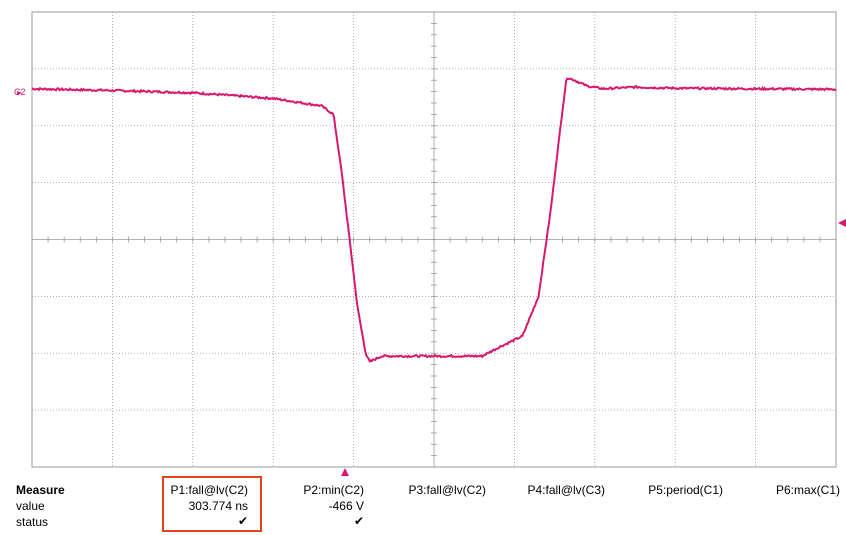 The width and height of the screenshot is (846, 535). Describe the element at coordinates (333, 490) in the screenshot. I see `measure-p2-name: P2:min(C2)` at that location.